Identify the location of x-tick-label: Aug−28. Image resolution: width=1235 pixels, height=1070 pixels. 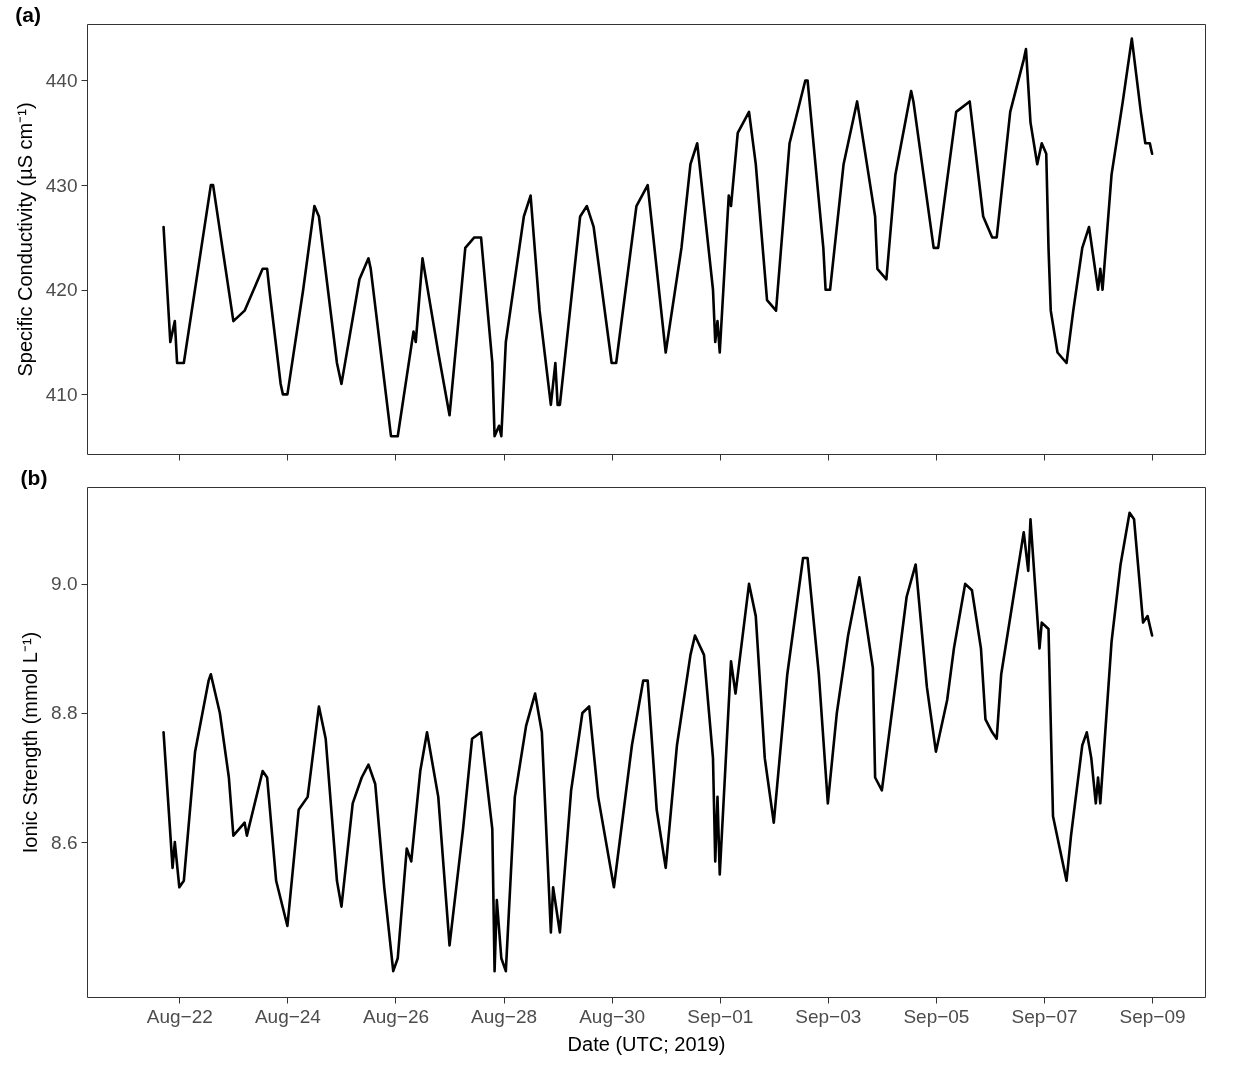
(504, 1016).